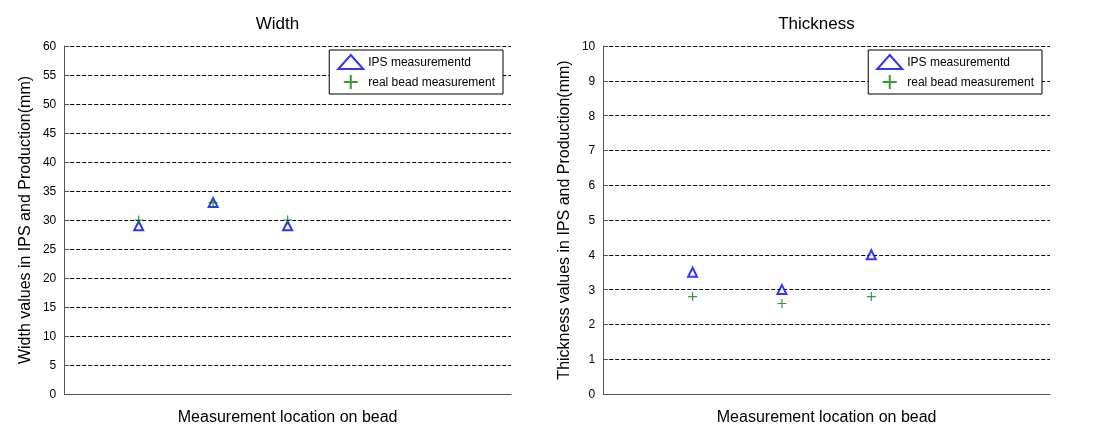 Image resolution: width=1094 pixels, height=437 pixels. Describe the element at coordinates (592, 185) in the screenshot. I see `y-tick-label: 6` at that location.